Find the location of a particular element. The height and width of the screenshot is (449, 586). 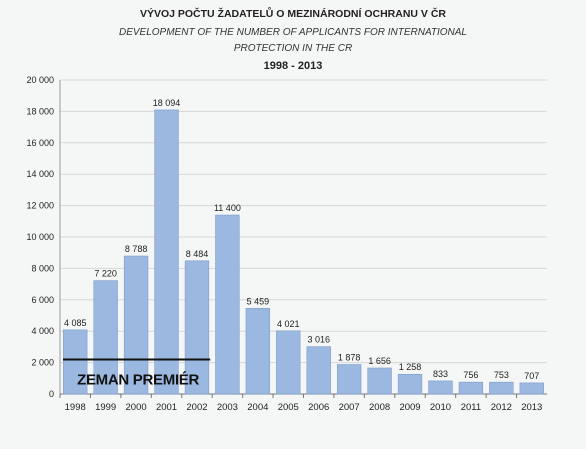

bar-2008 is located at coordinates (379, 381).